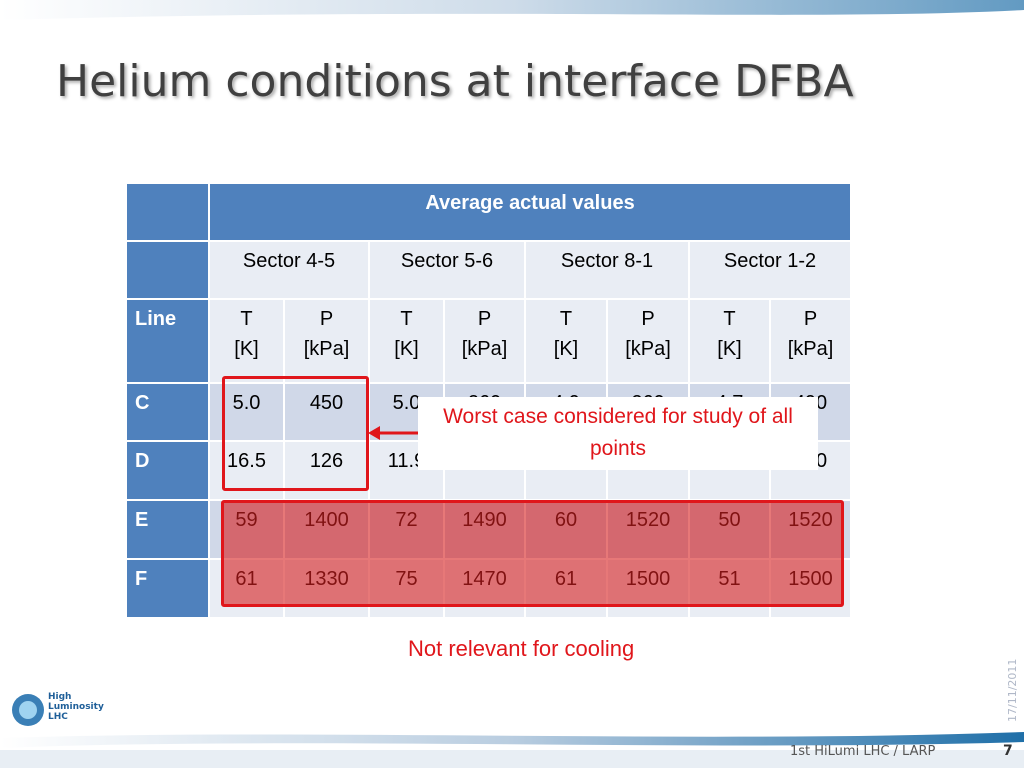 Image resolution: width=1024 pixels, height=768 pixels. Describe the element at coordinates (60, 697) in the screenshot. I see `logo-text: High` at that location.